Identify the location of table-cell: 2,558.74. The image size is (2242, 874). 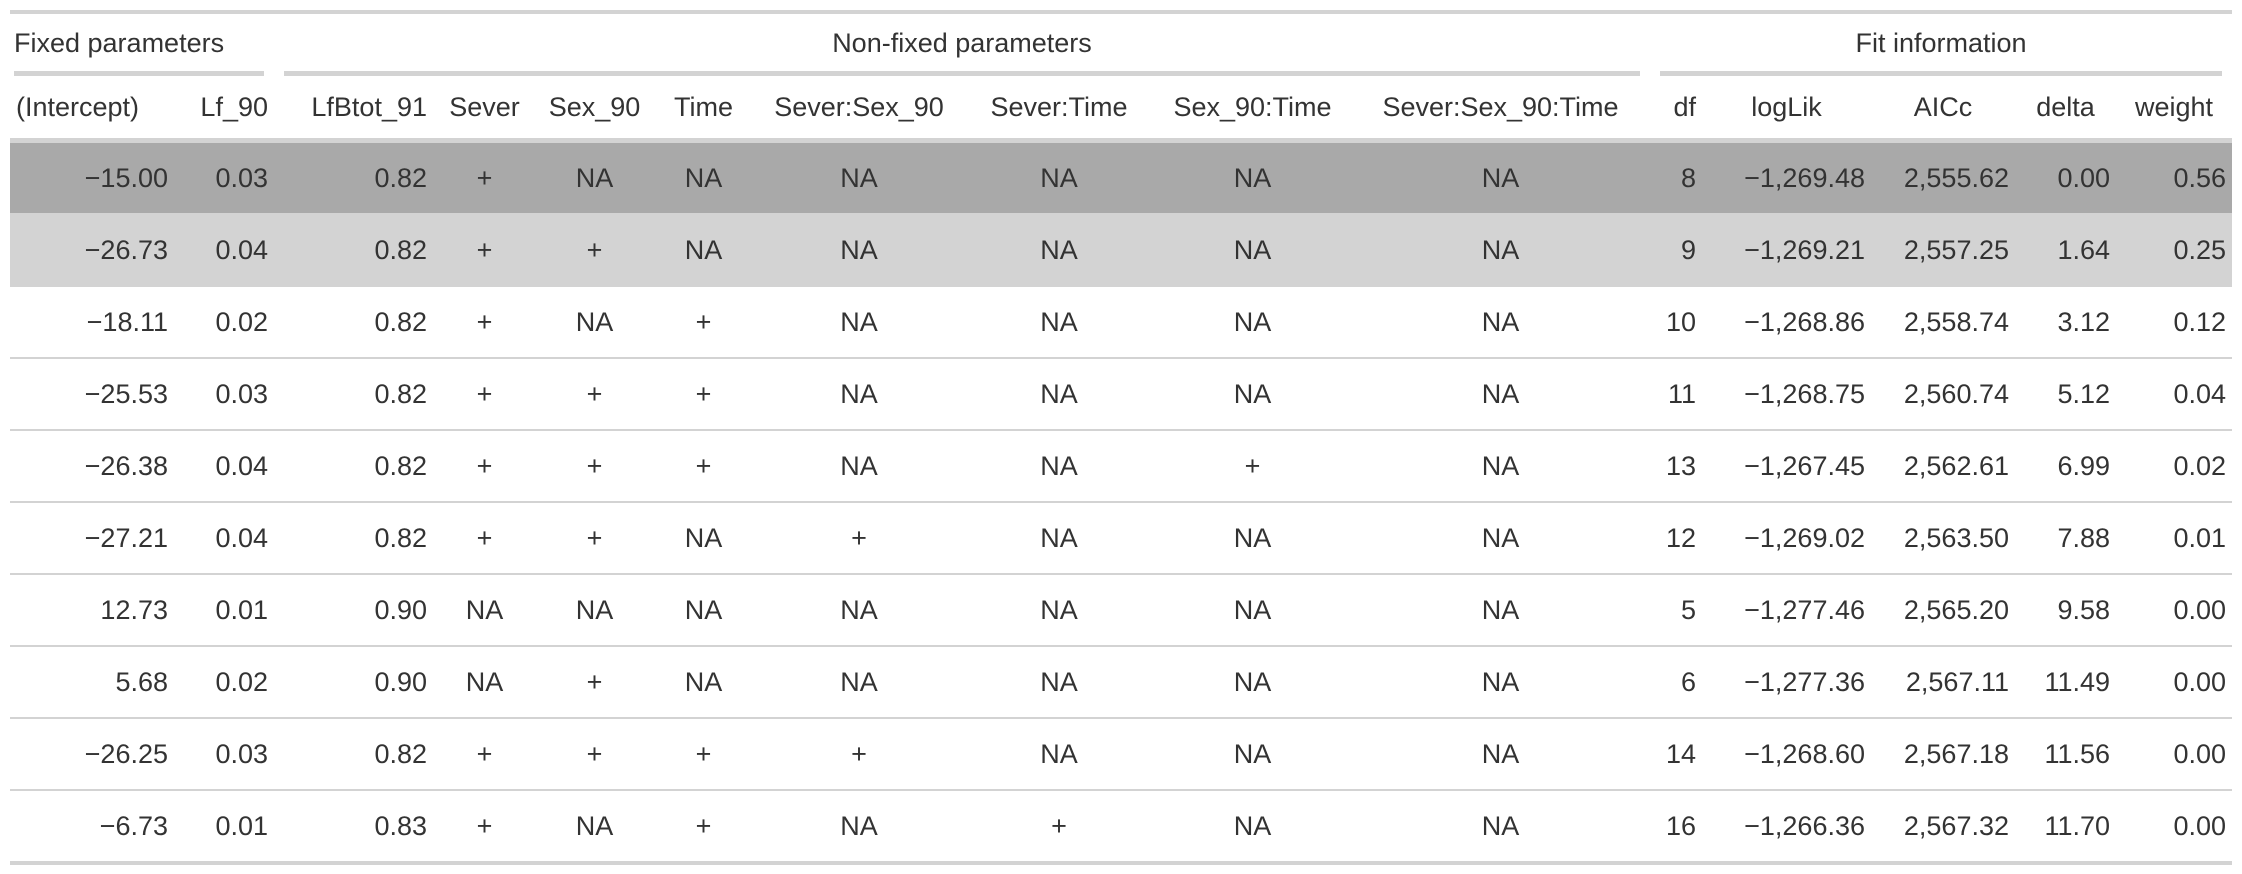
(1943, 322).